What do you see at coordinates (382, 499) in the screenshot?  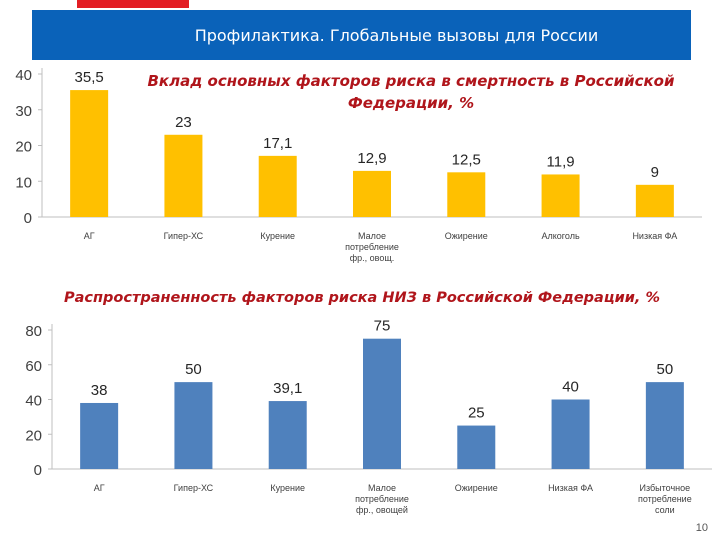 I see `chart2-category-label: Малое потребление фр., овощей` at bounding box center [382, 499].